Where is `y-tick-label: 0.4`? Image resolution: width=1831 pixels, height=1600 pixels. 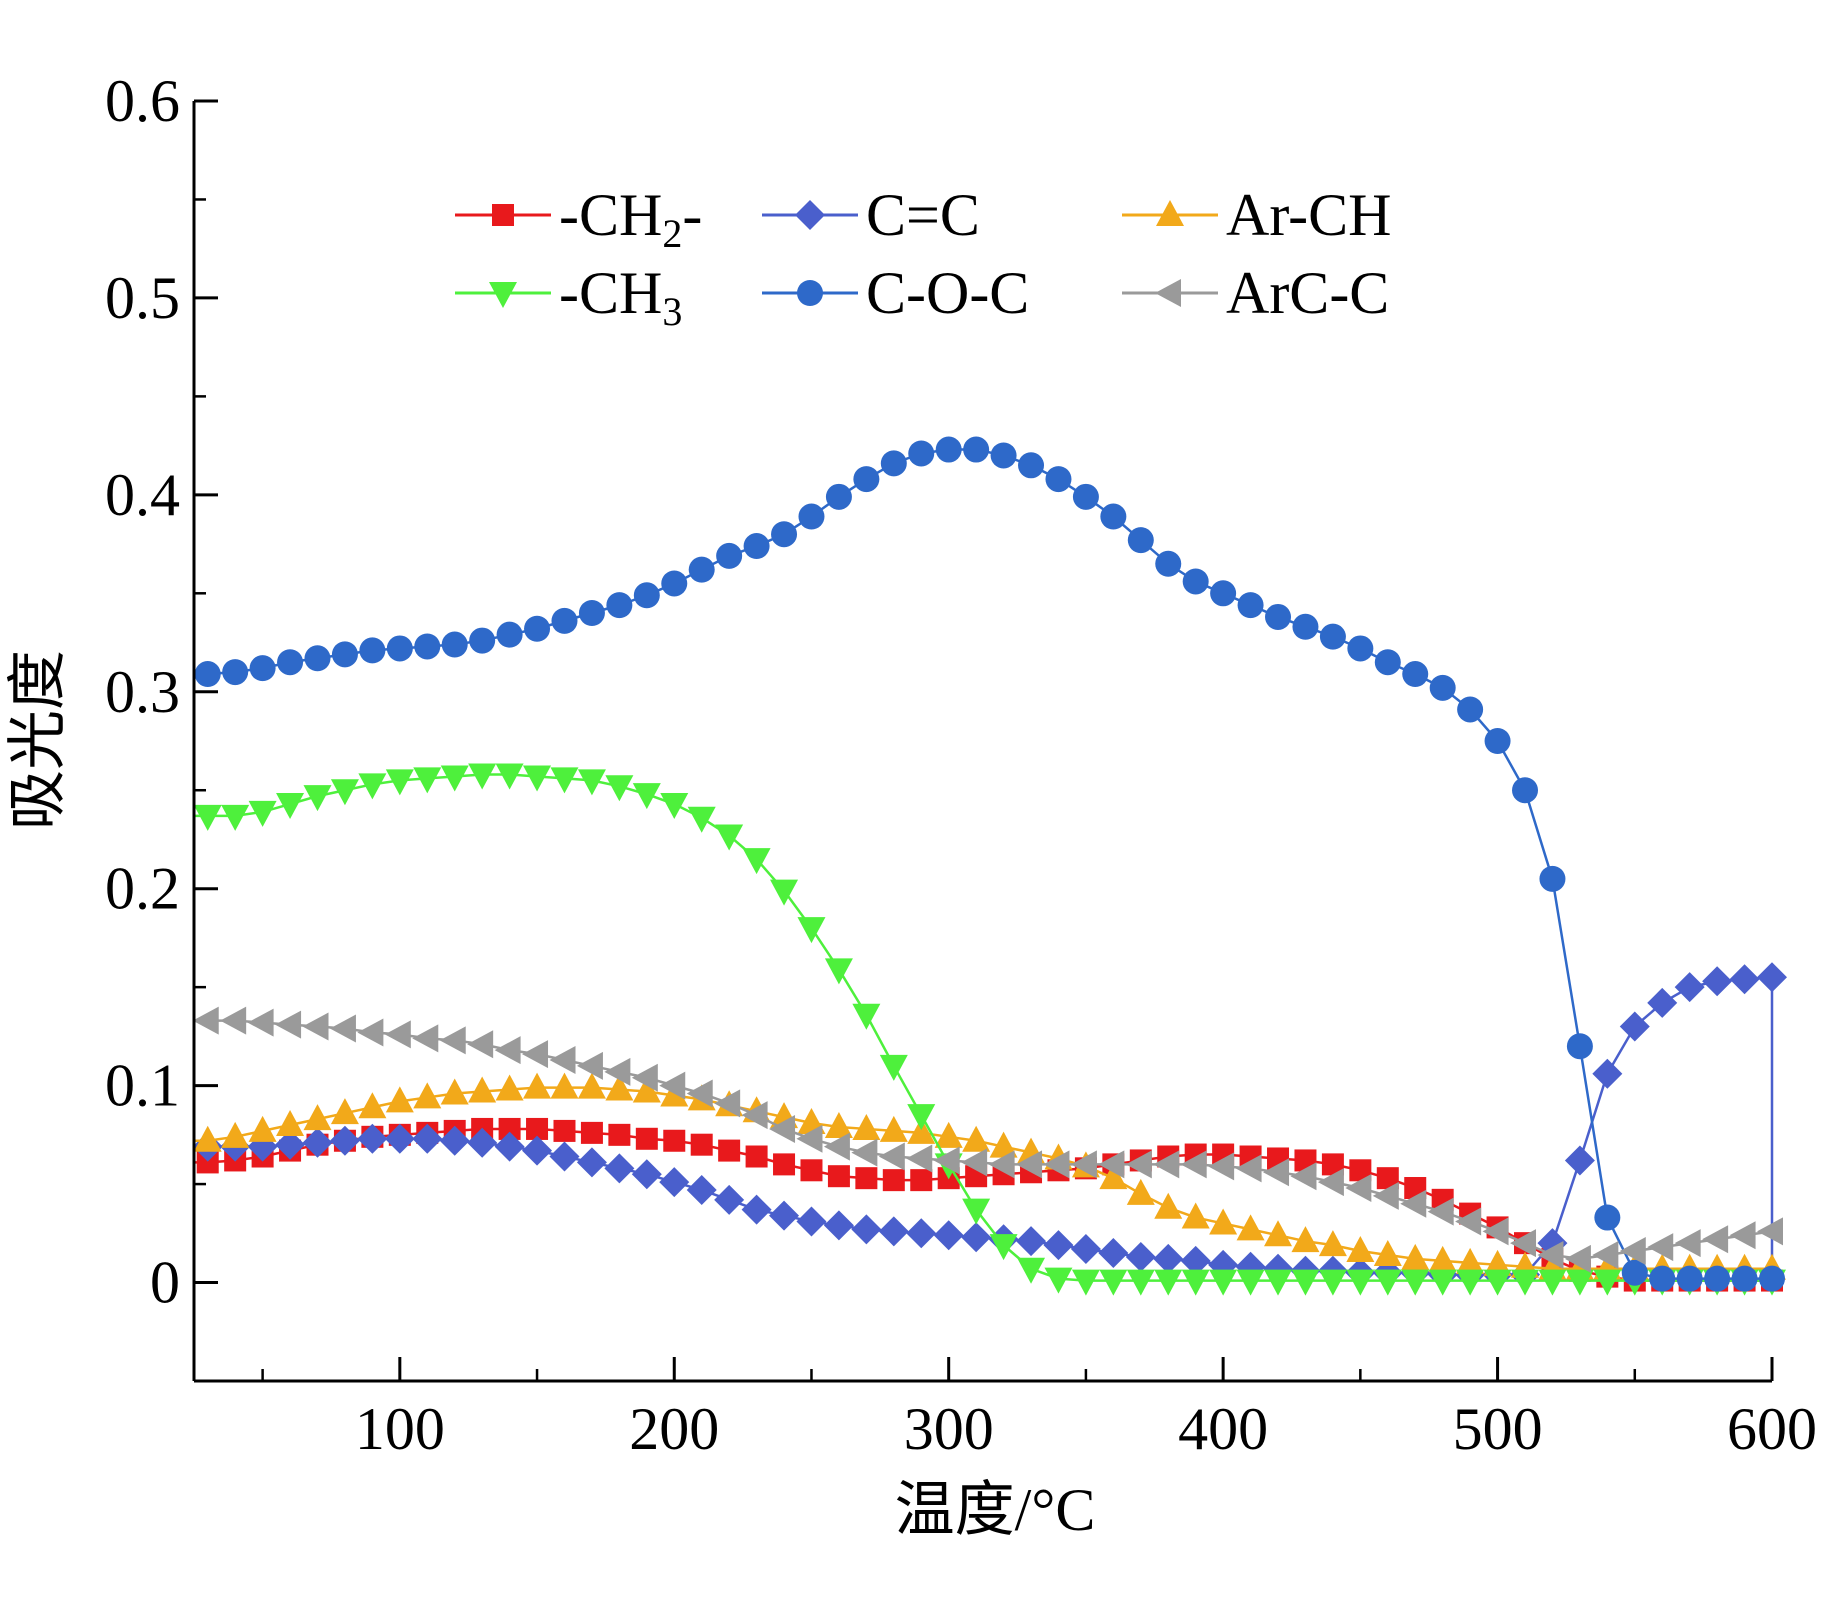 y-tick-label: 0.4 is located at coordinates (142, 495).